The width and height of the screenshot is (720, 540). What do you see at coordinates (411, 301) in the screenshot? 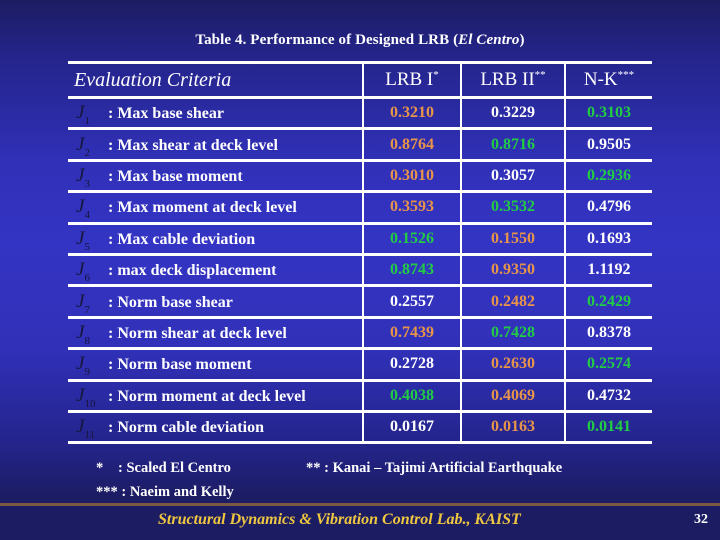
I see `lrb1-value: 0.2557` at bounding box center [411, 301].